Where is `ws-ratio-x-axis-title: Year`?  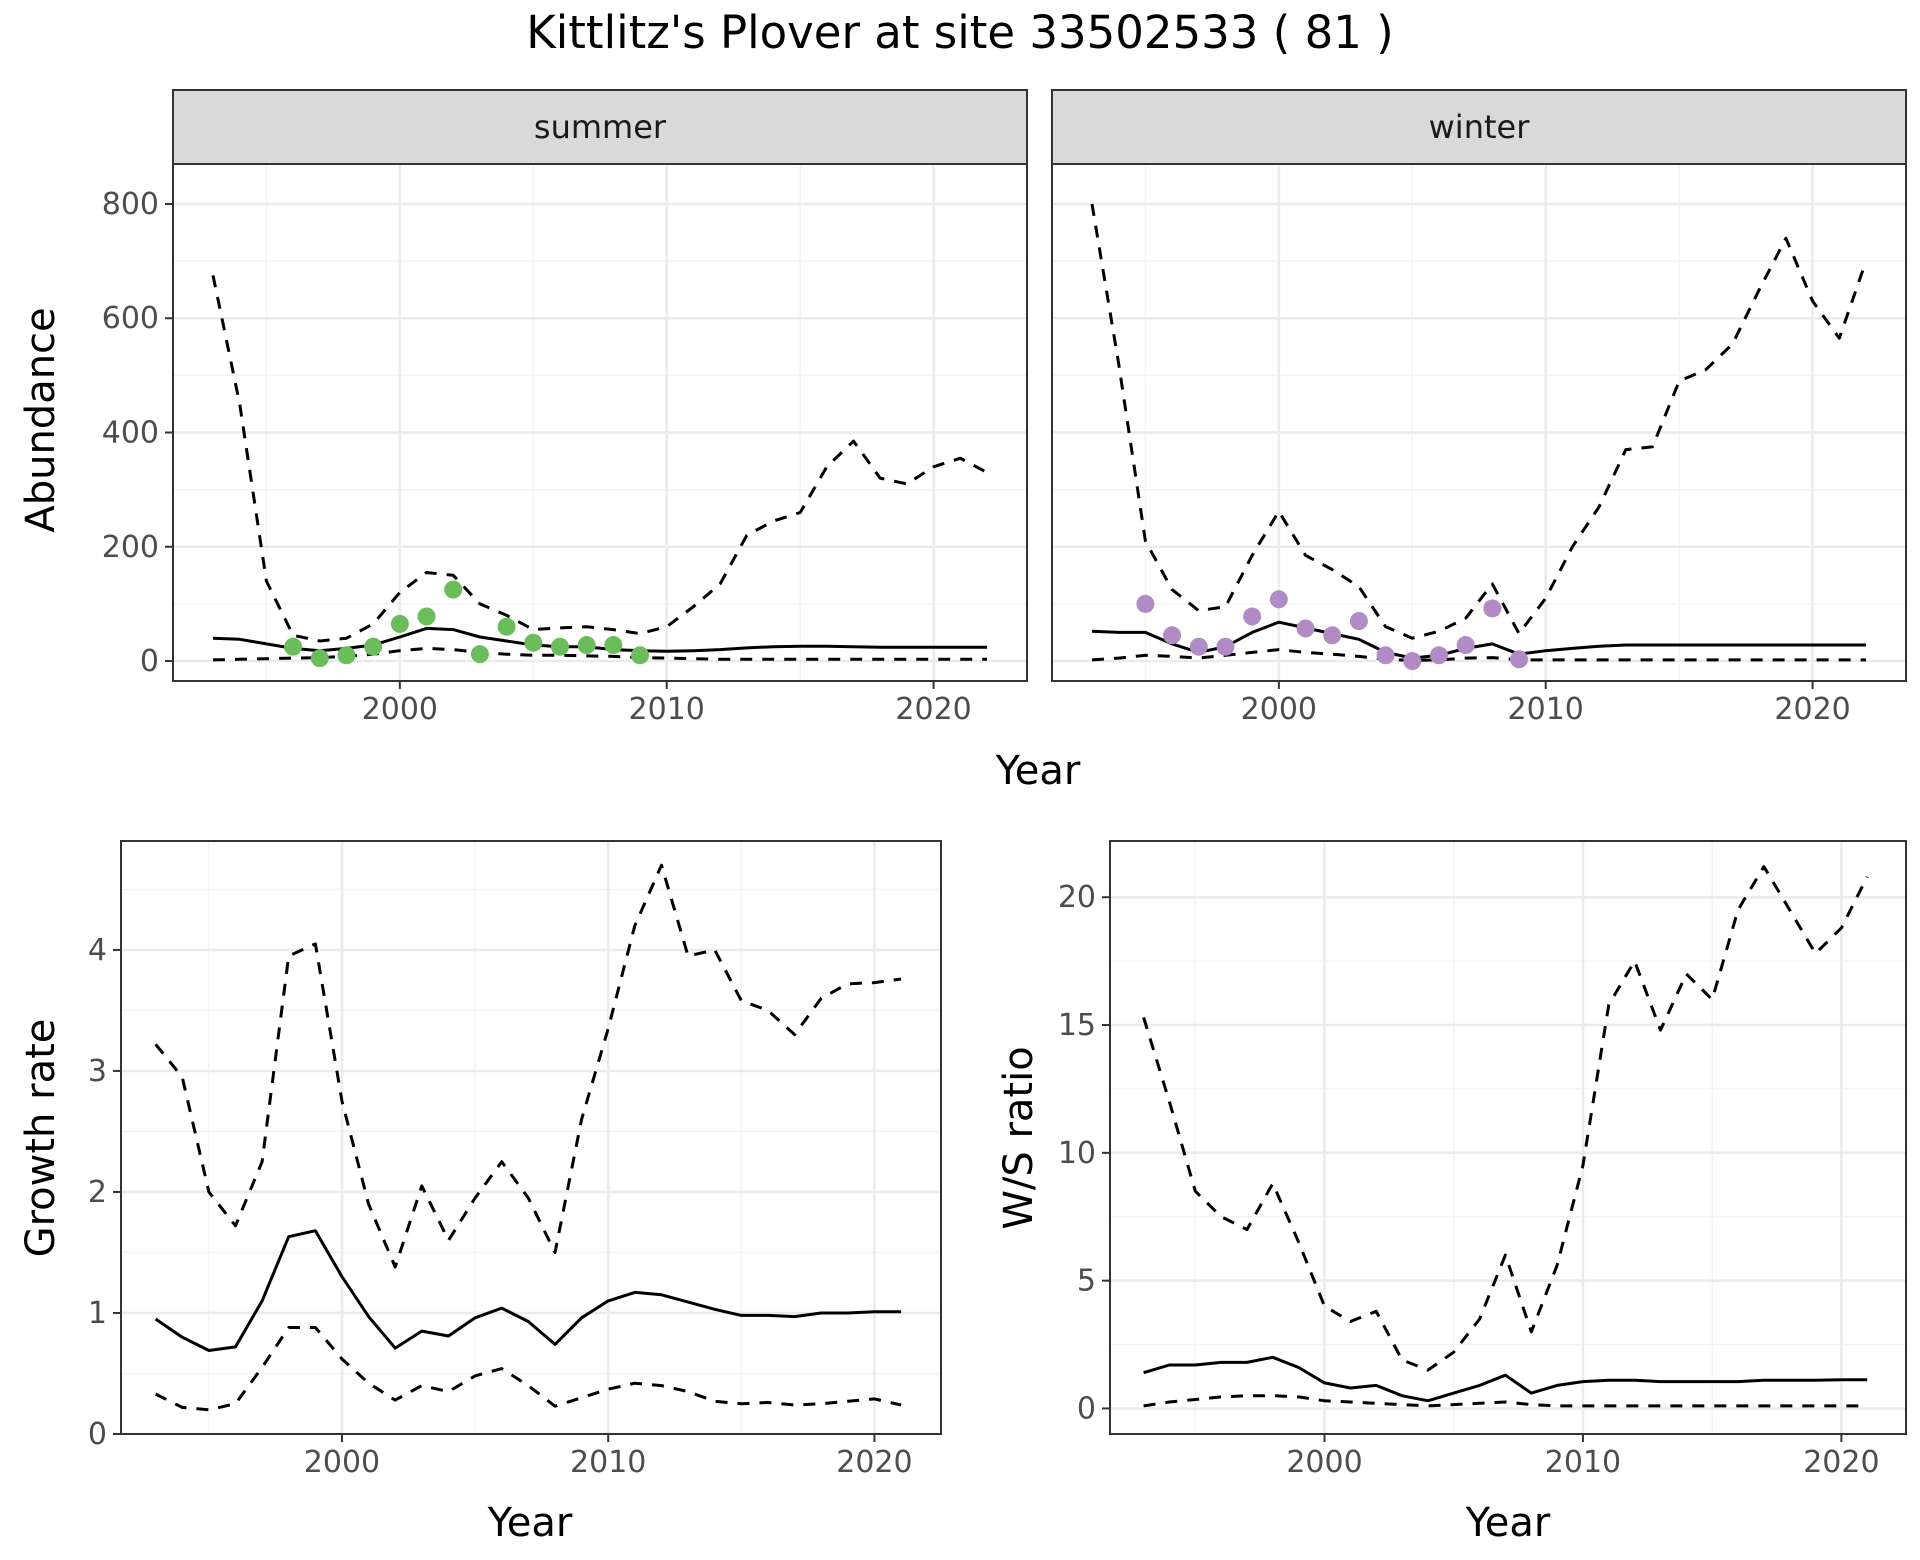 ws-ratio-x-axis-title: Year is located at coordinates (1508, 1523).